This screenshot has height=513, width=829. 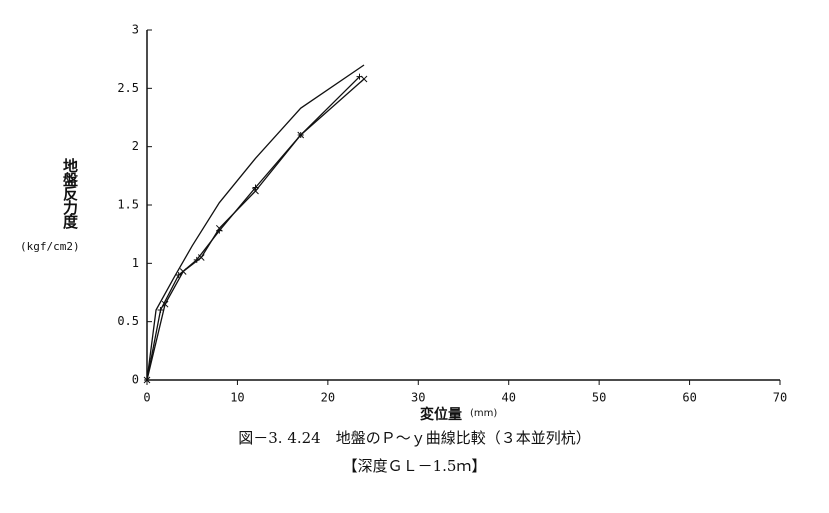 What do you see at coordinates (237, 398) in the screenshot?
I see `x-tick-label: 10` at bounding box center [237, 398].